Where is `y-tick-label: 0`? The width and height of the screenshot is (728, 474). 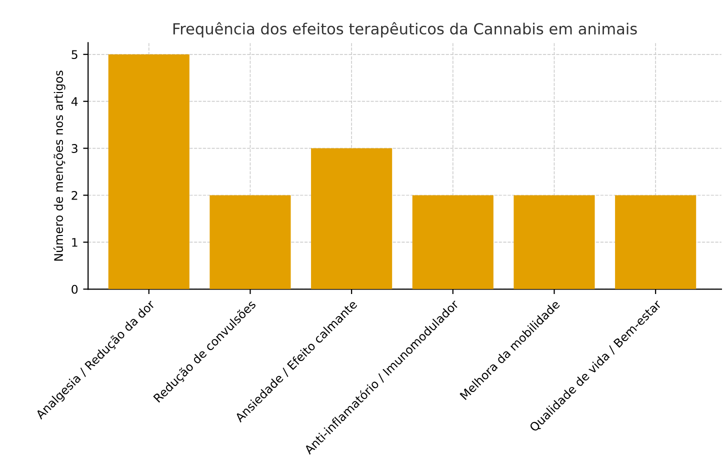
y-tick-label: 0 is located at coordinates (75, 289).